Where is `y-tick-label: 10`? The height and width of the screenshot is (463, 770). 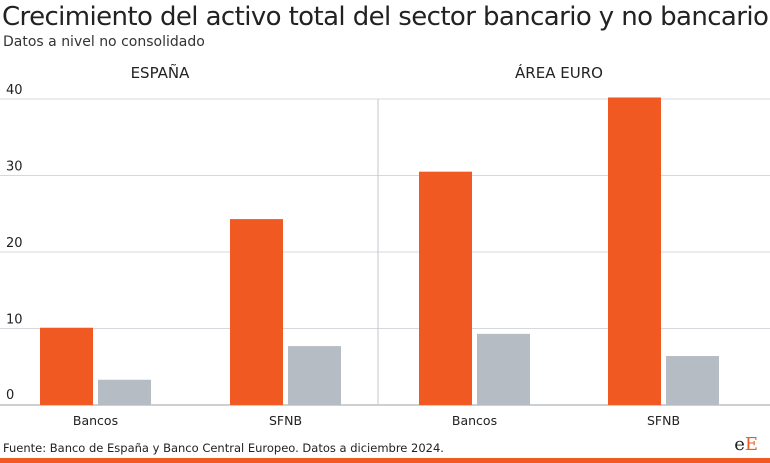
y-tick-label: 10 is located at coordinates (14, 320).